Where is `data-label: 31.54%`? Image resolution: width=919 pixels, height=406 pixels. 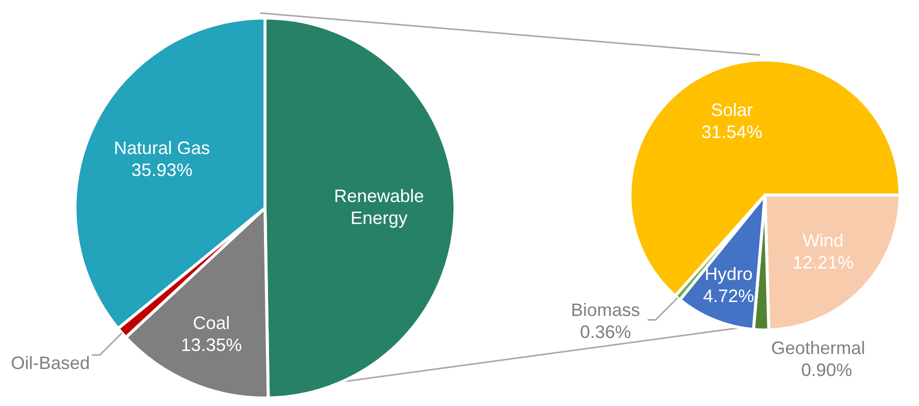 data-label: 31.54% is located at coordinates (731, 132).